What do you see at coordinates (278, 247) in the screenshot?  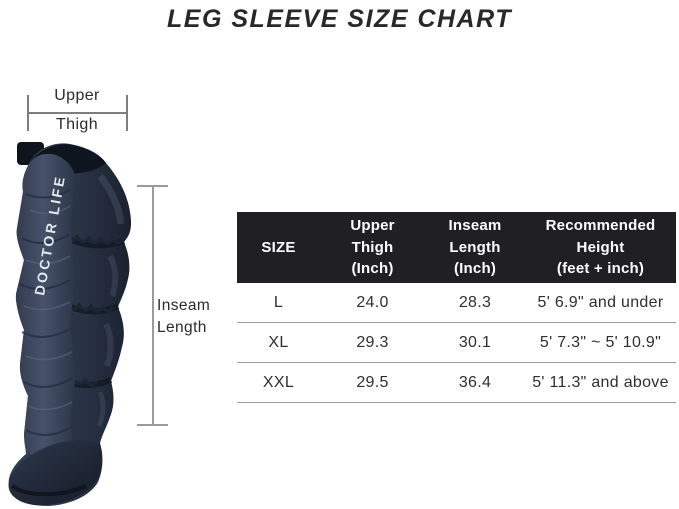 I see `header-size: SIZE` at bounding box center [278, 247].